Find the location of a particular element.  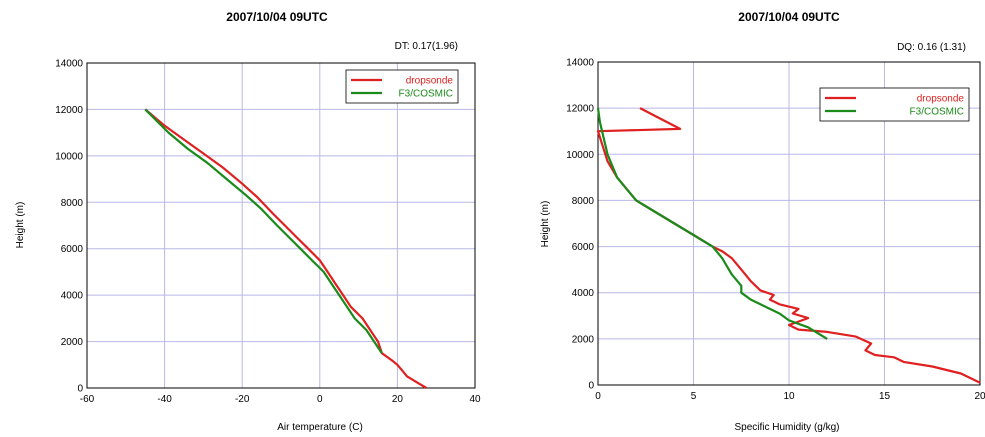

x-tick-label: 15 is located at coordinates (885, 396).